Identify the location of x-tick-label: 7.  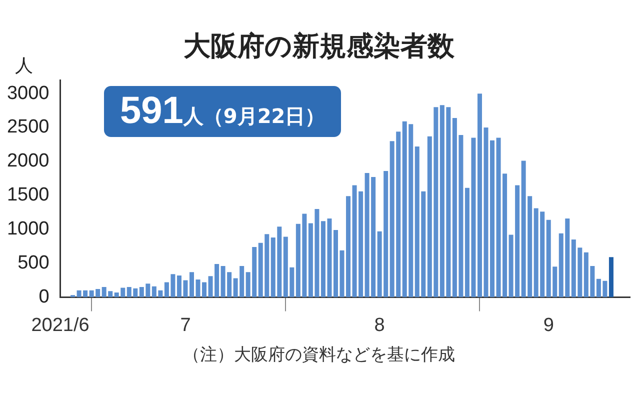
(185, 325).